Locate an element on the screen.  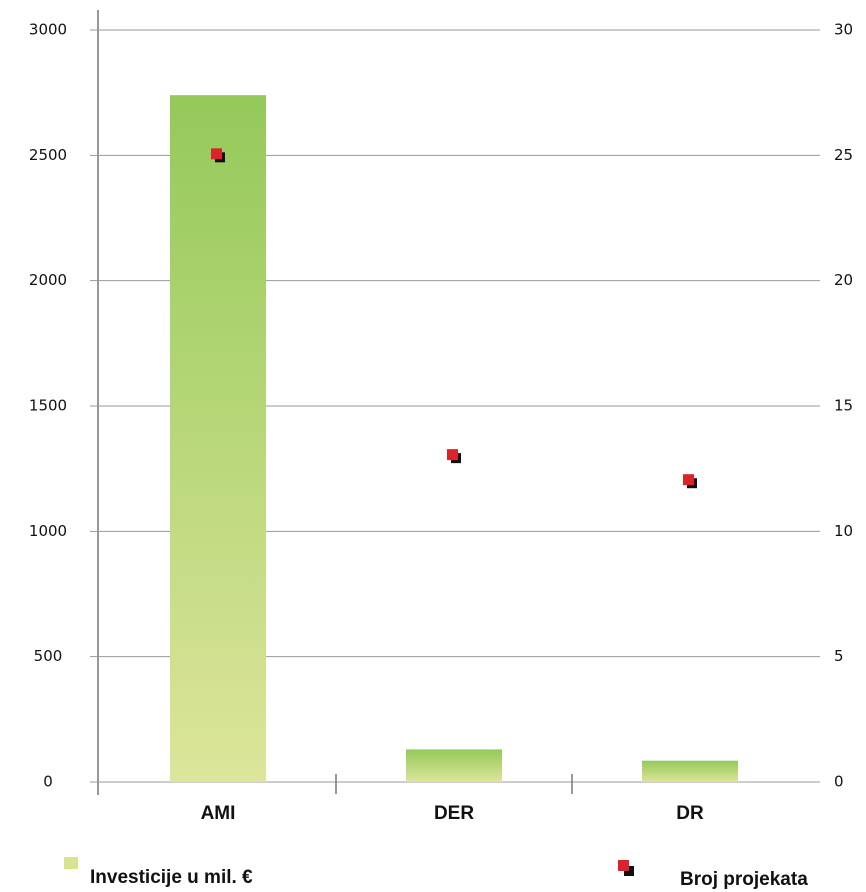
legend-label: Broj projekata is located at coordinates (744, 879).